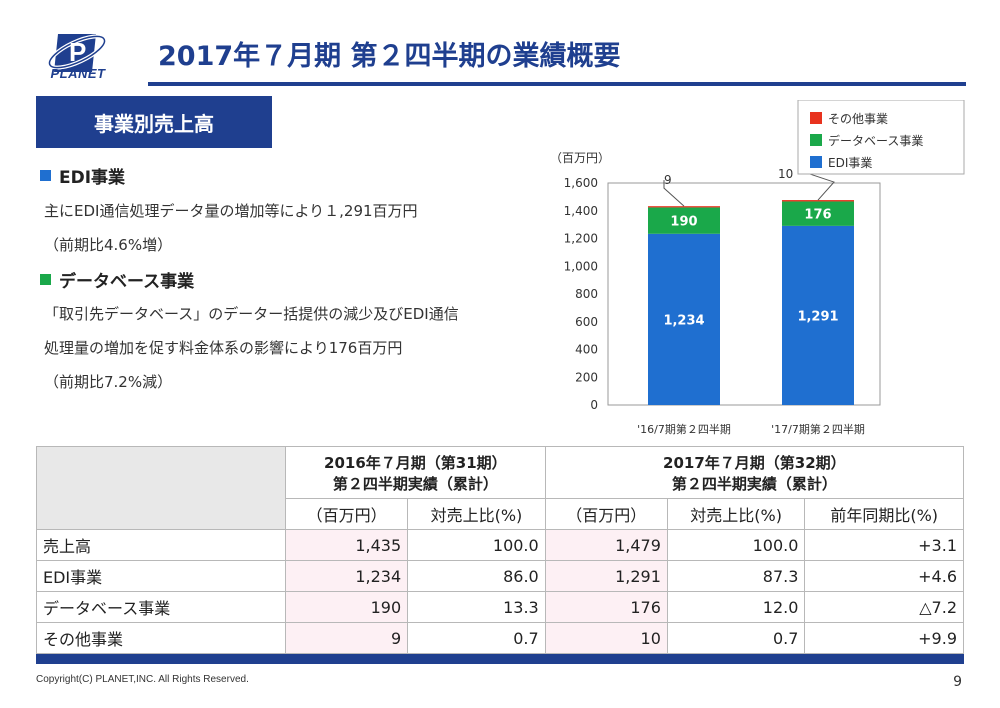 The height and width of the screenshot is (708, 1000). I want to click on table-row: データベース事業 190 13.3 176 12.0 △7.2, so click(500, 607).